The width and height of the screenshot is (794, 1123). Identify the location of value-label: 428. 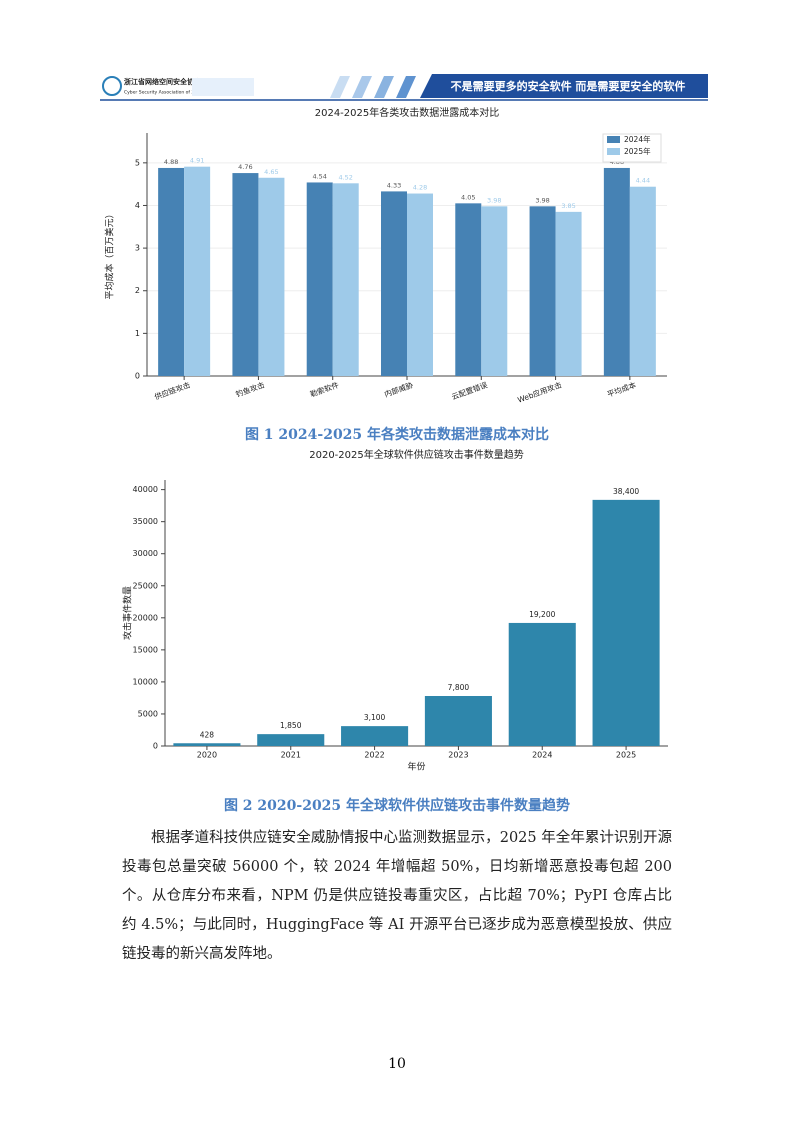
(207, 734).